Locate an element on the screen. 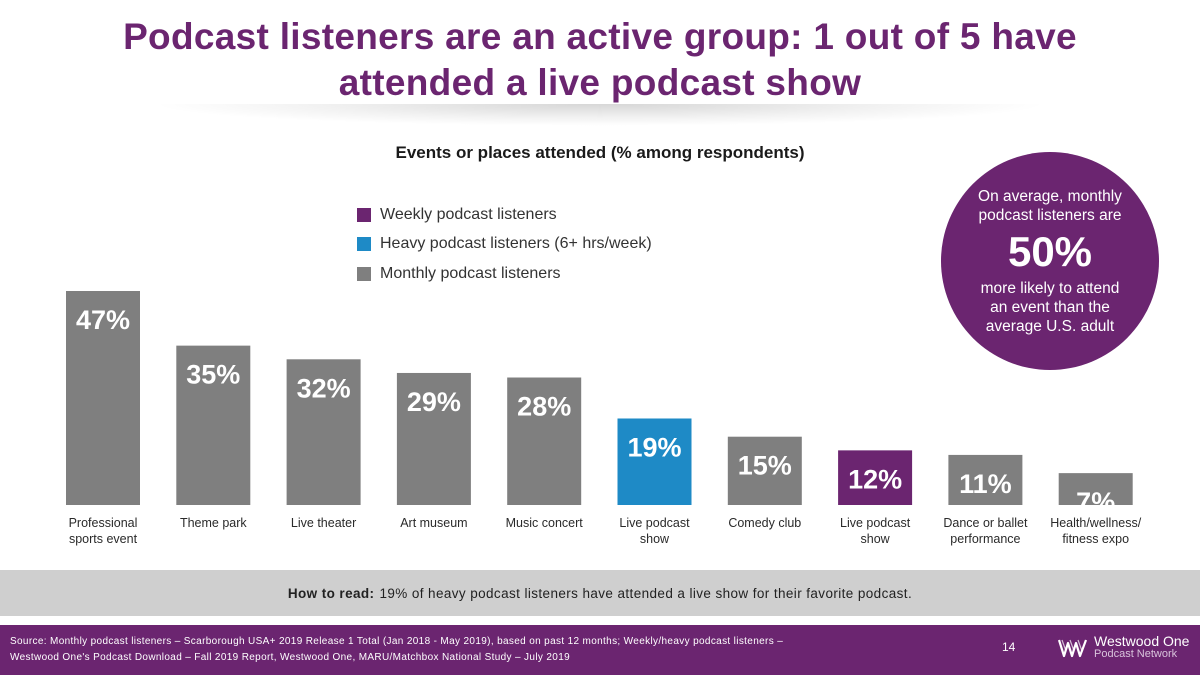 This screenshot has width=1200, height=675. legend-swatch-heavy is located at coordinates (364, 244).